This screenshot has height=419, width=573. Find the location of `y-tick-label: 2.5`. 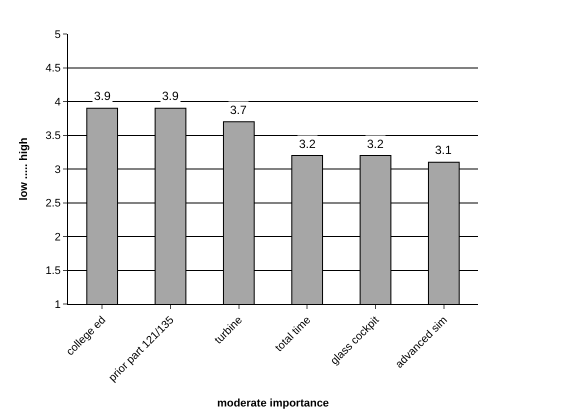

y-tick-label: 2.5 is located at coordinates (53, 204).